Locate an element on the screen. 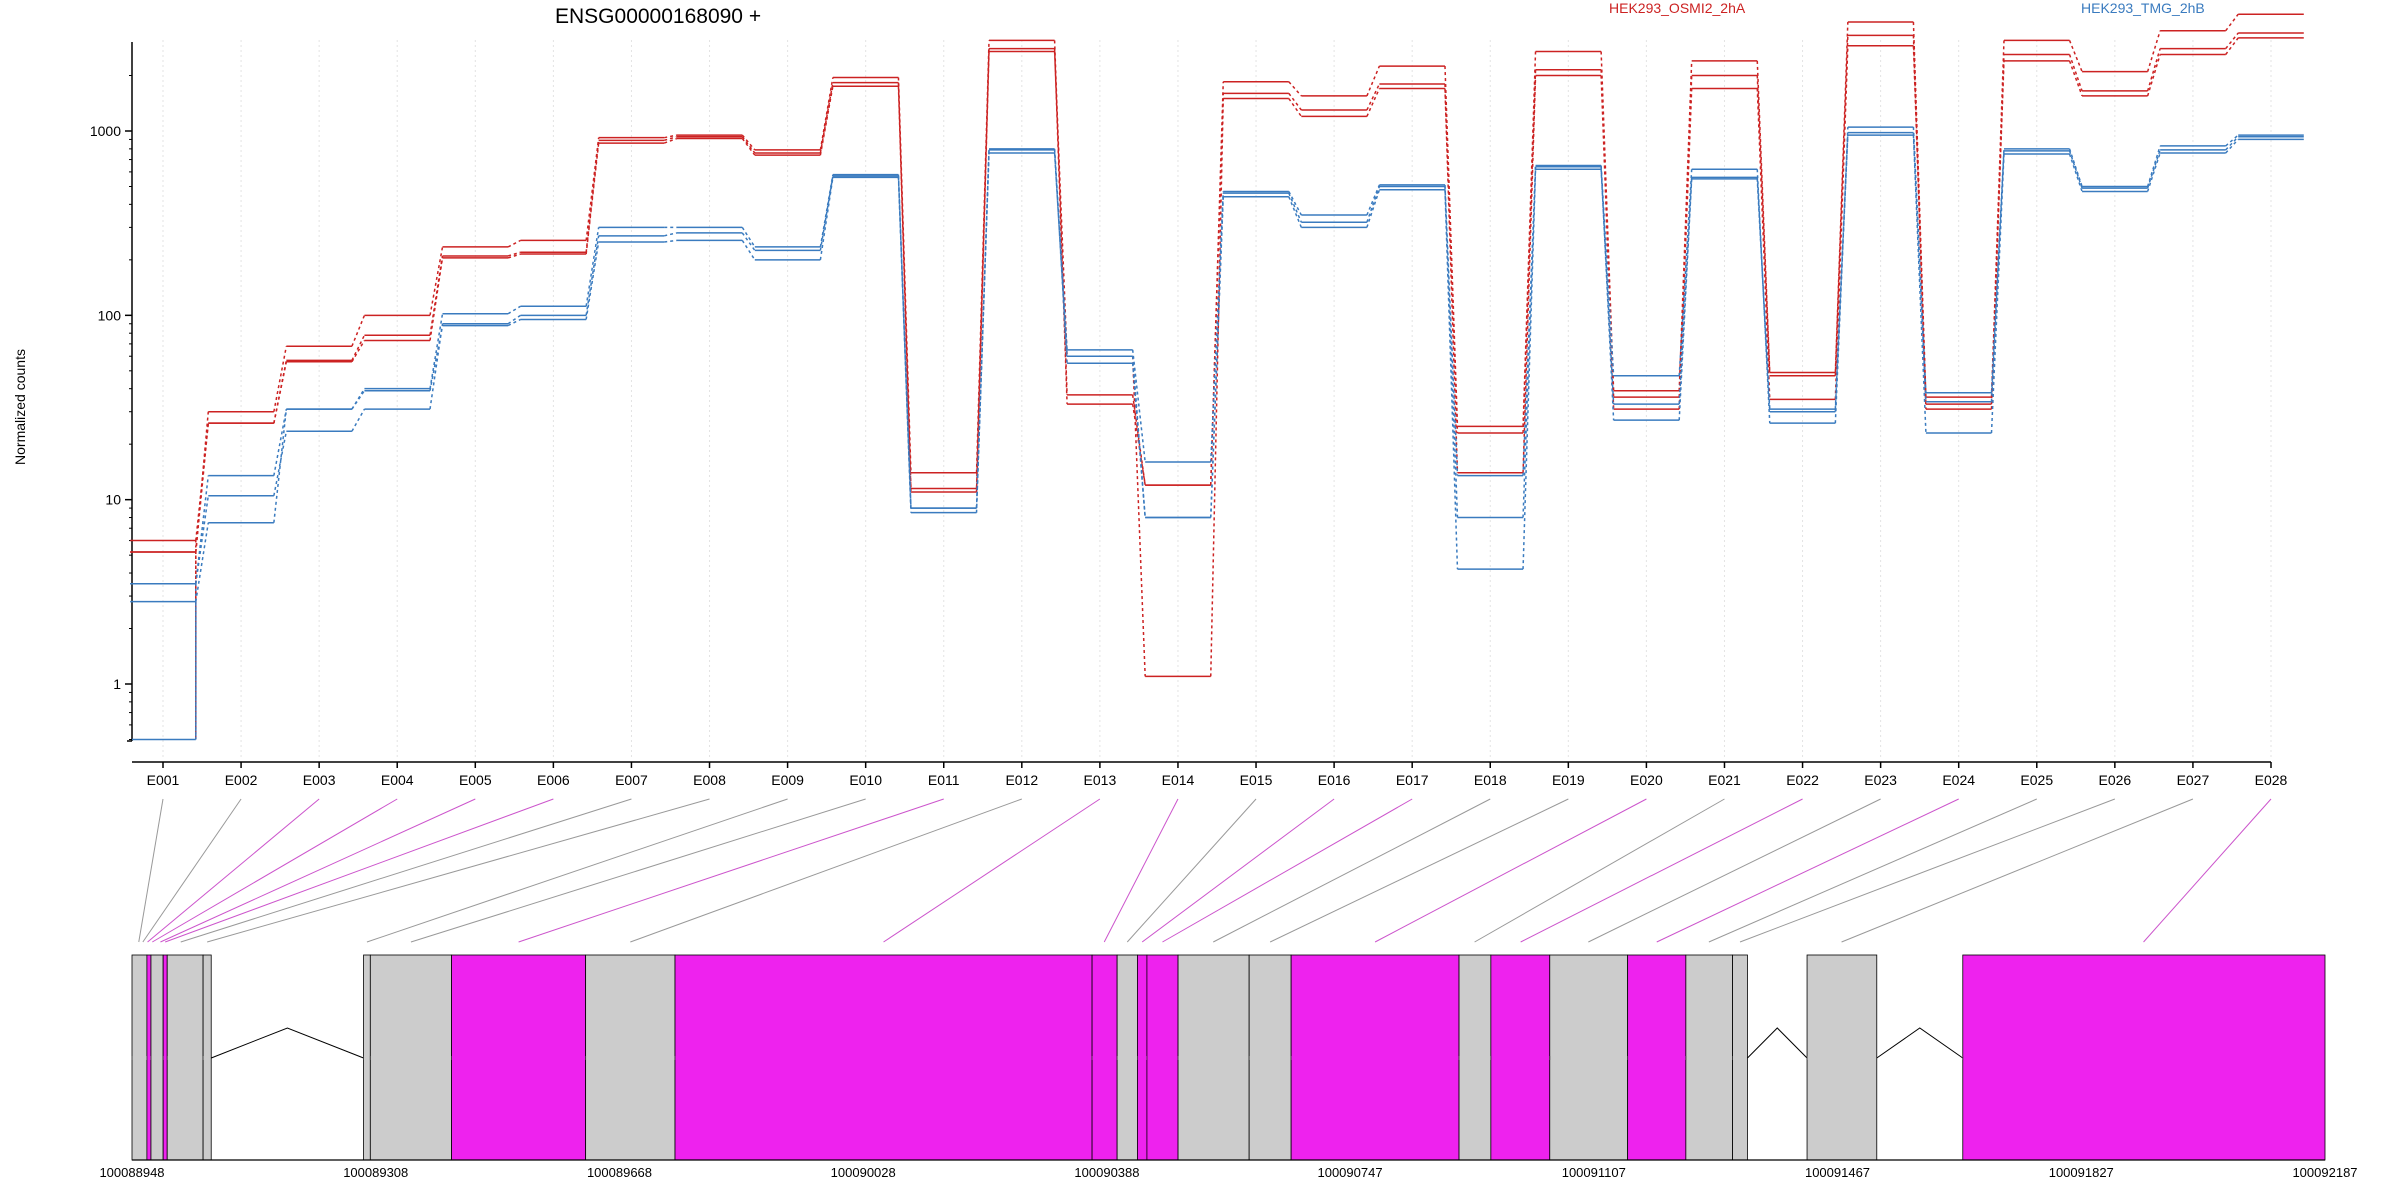 The width and height of the screenshot is (2400, 1200). y-tick-label: 100 is located at coordinates (110, 315).